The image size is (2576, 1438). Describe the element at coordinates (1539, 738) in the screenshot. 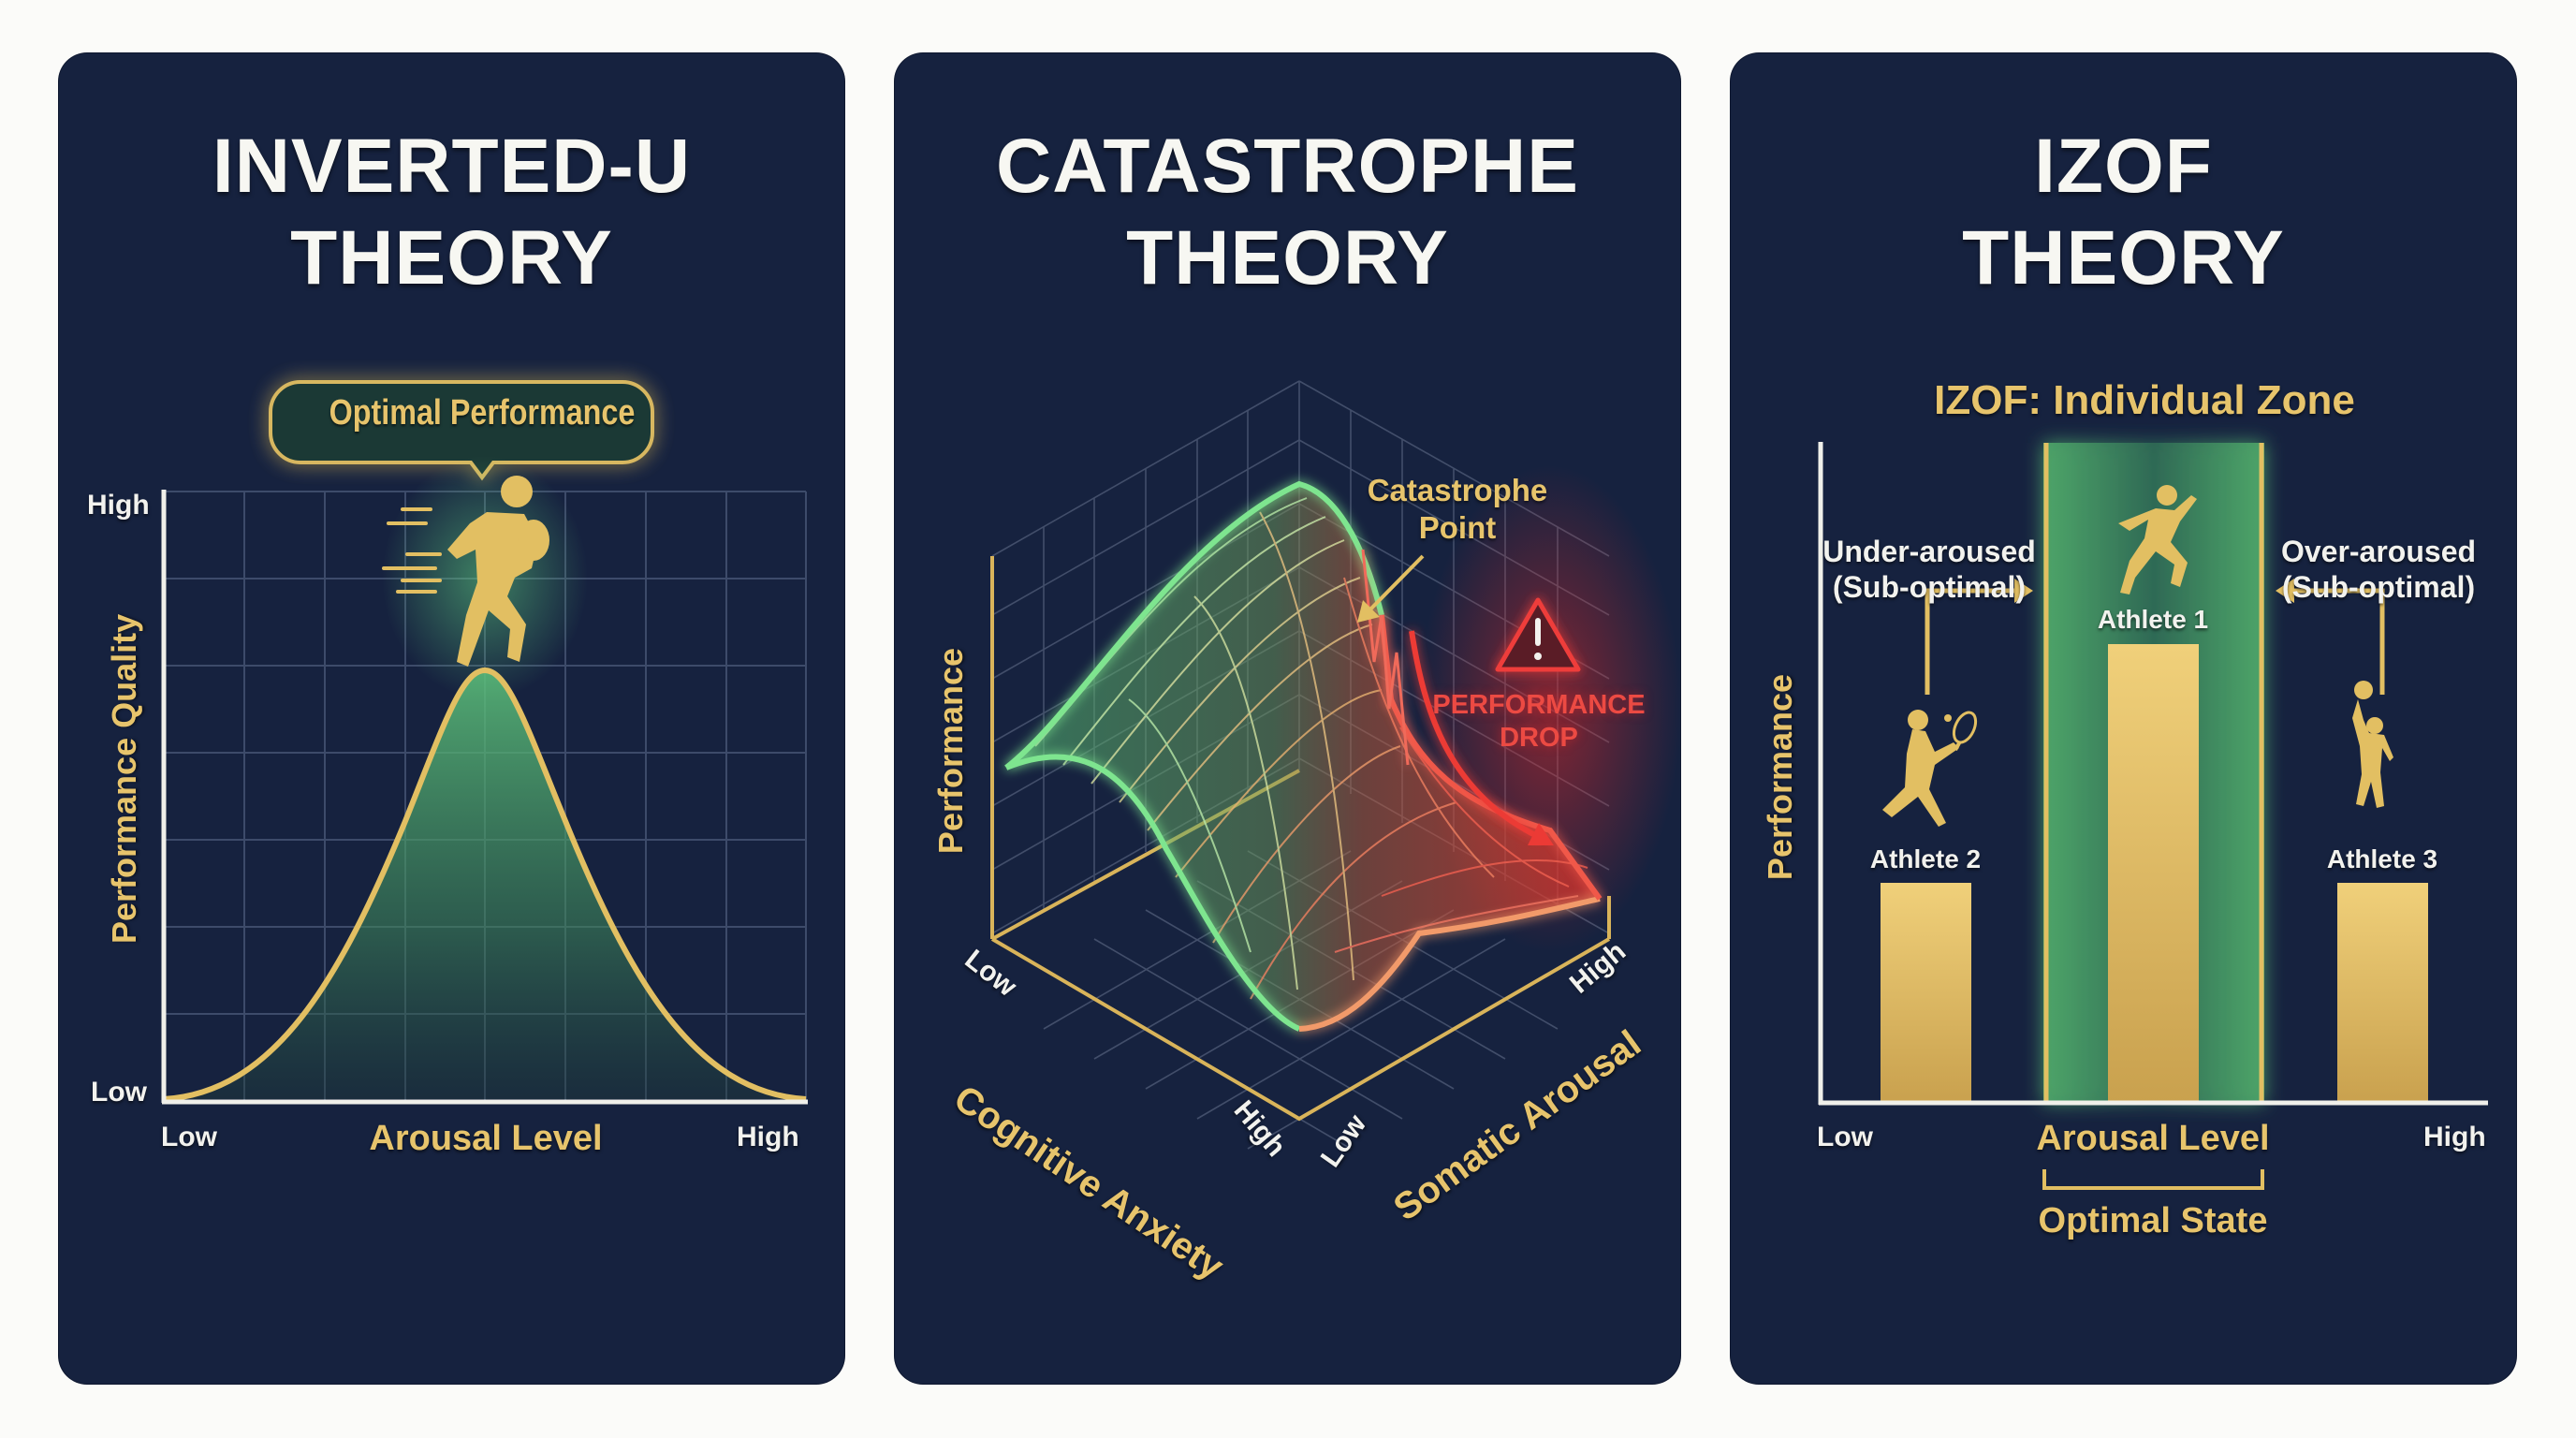

I see `performance-drop-label-line2: DROP` at that location.